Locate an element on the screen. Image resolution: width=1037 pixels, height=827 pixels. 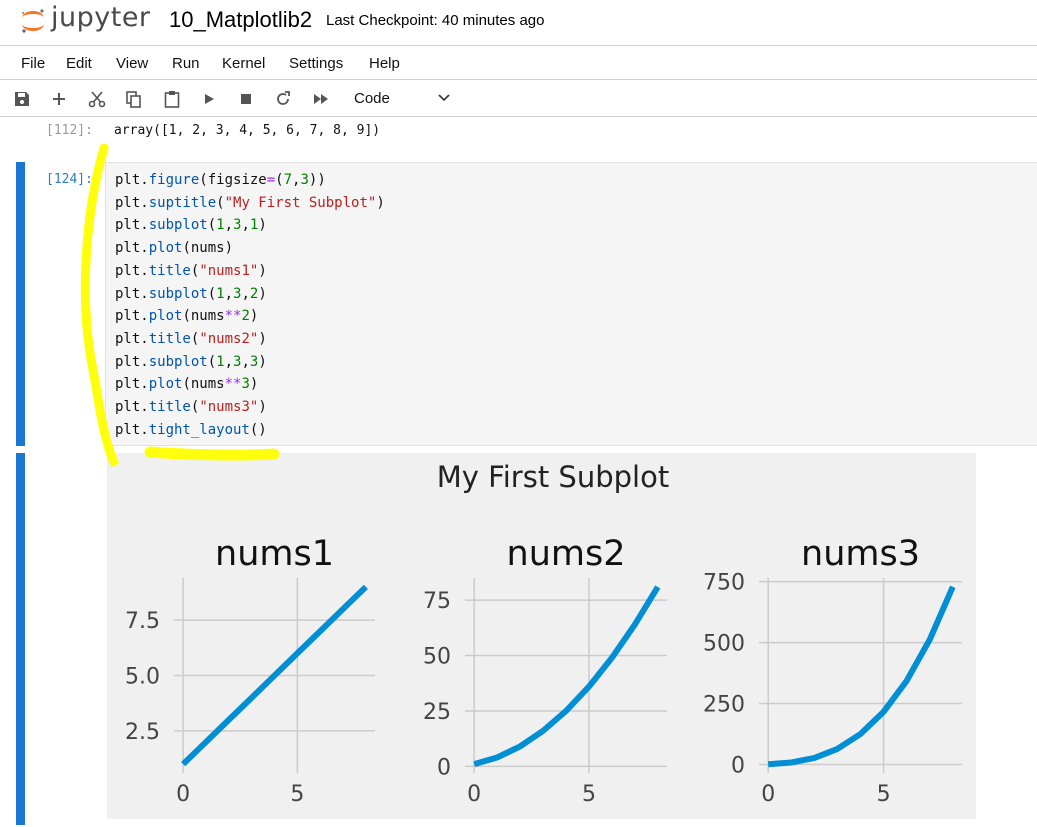
notebook-toolbar: Code is located at coordinates (518, 99).